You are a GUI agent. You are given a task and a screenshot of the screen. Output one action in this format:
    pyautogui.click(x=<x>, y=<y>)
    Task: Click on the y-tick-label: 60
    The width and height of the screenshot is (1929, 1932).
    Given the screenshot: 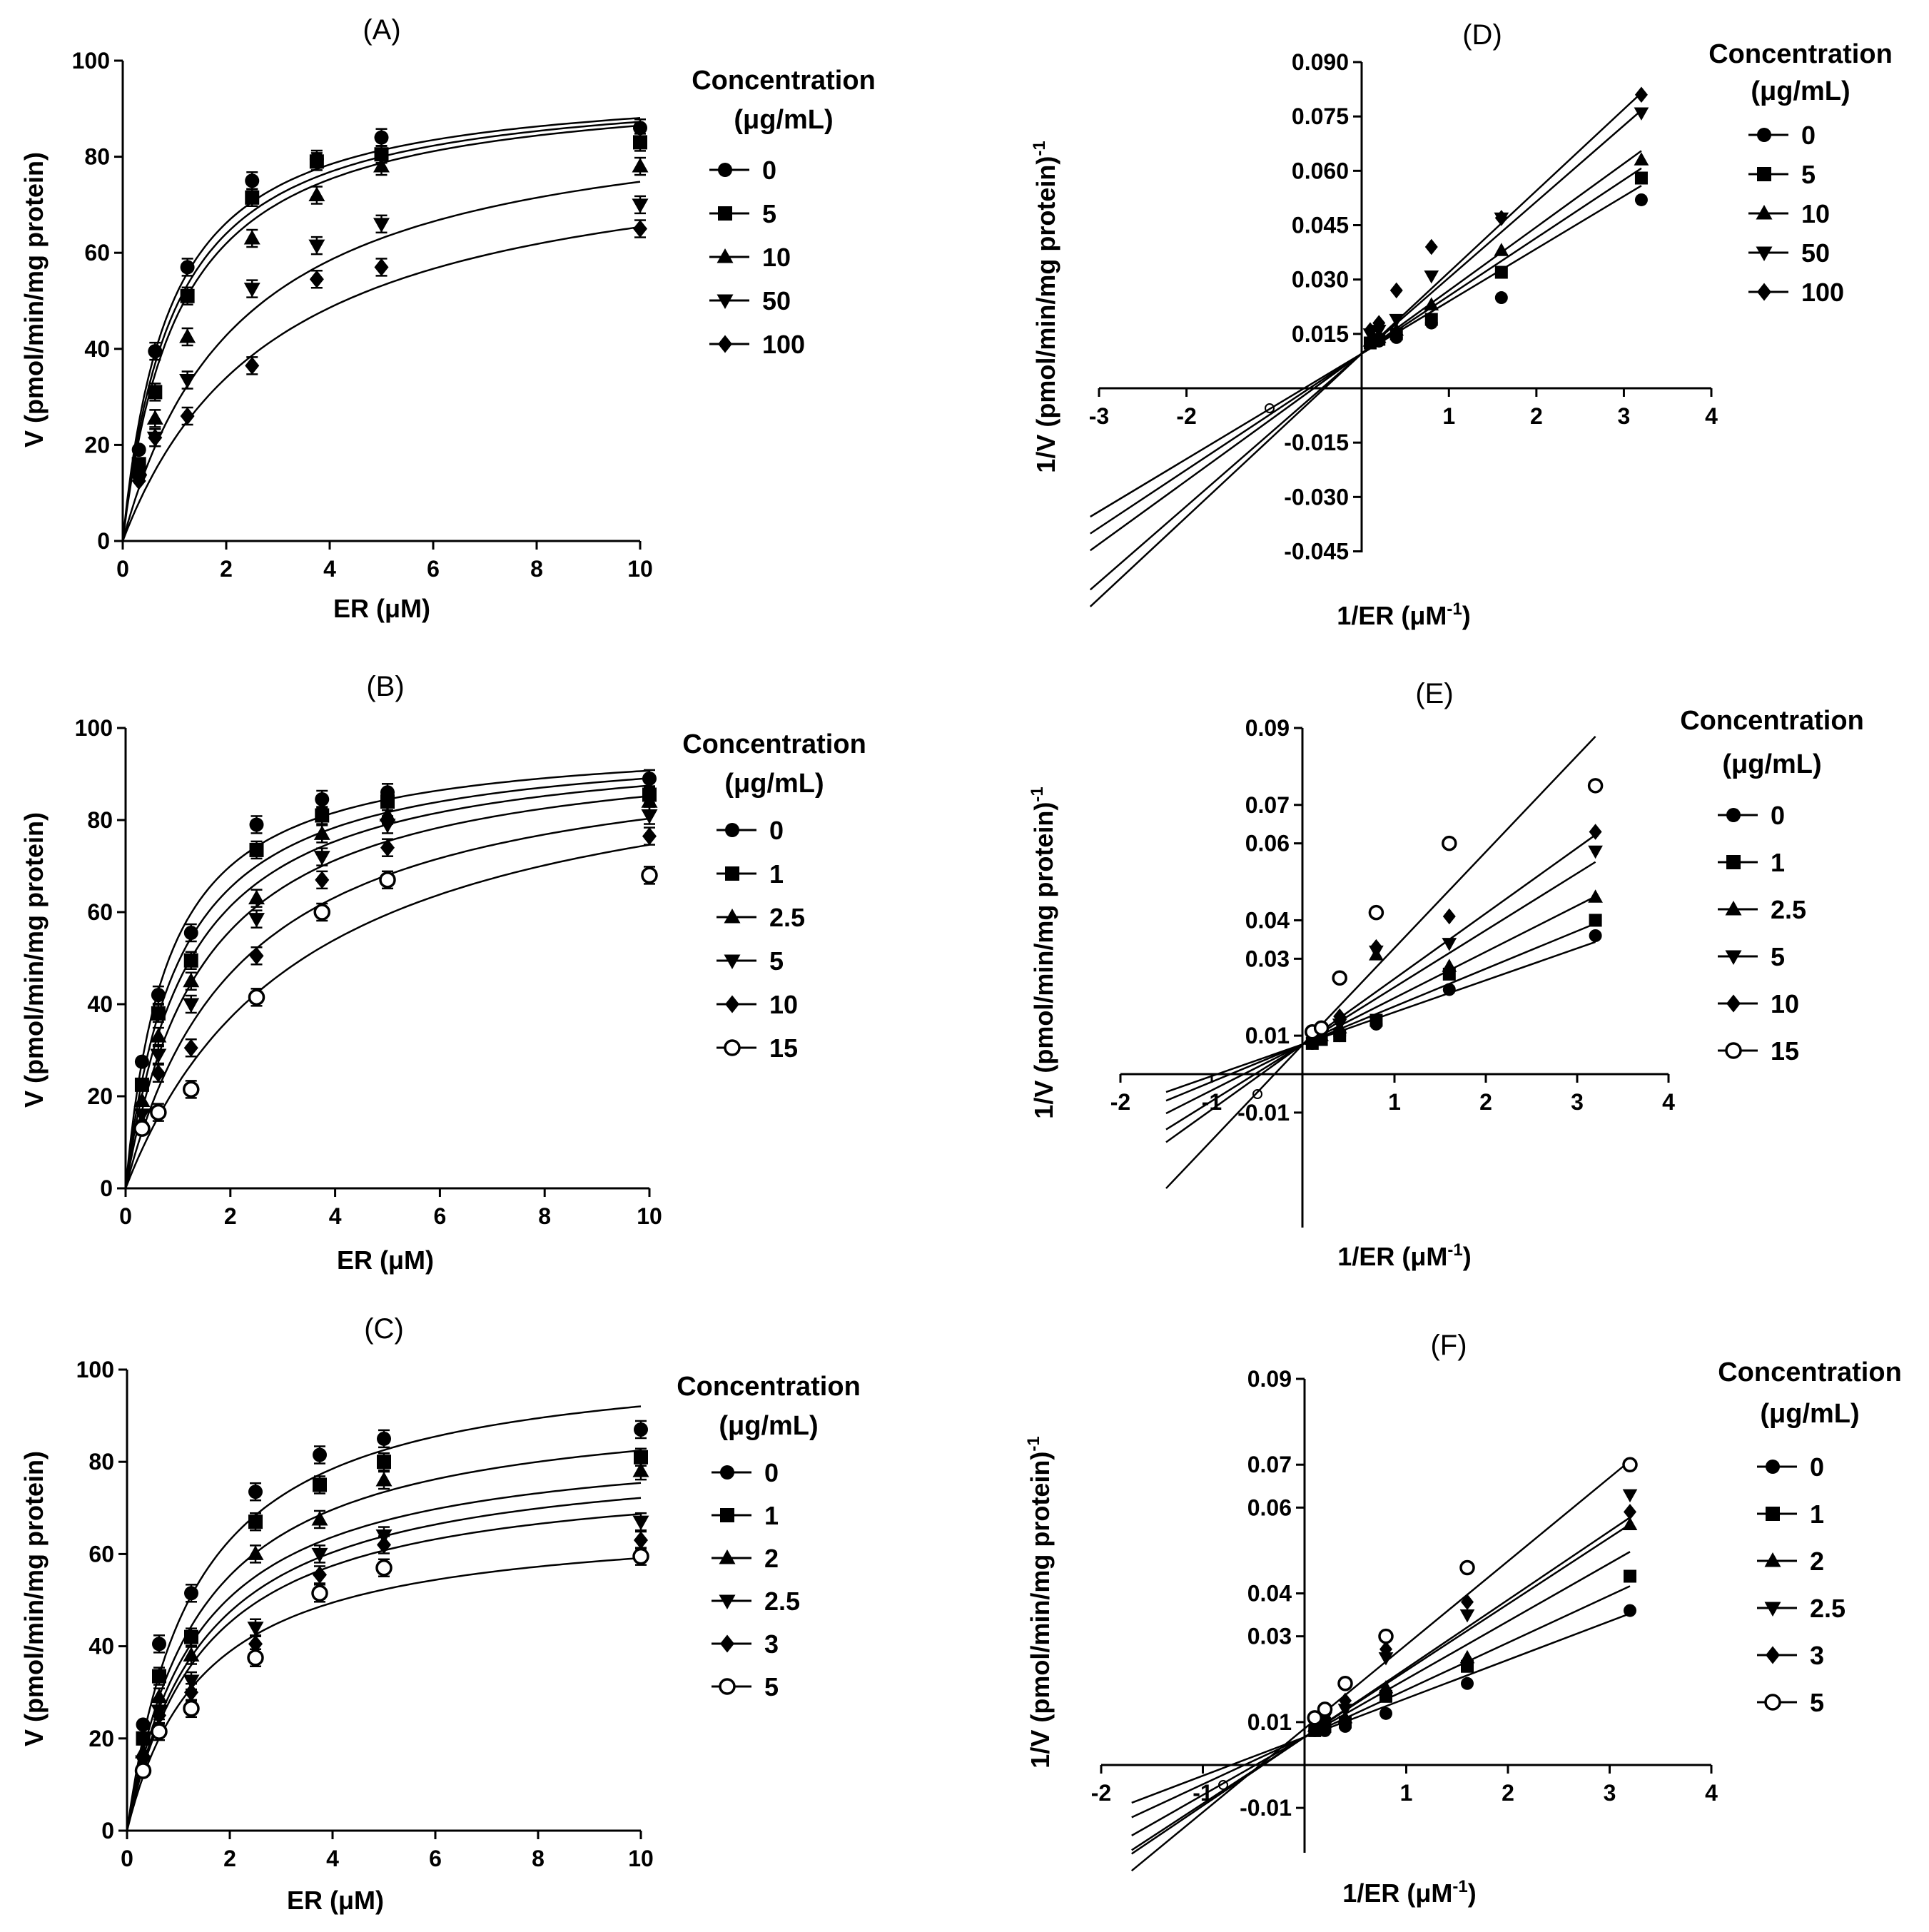 What is the action you would take?
    pyautogui.click(x=100, y=912)
    